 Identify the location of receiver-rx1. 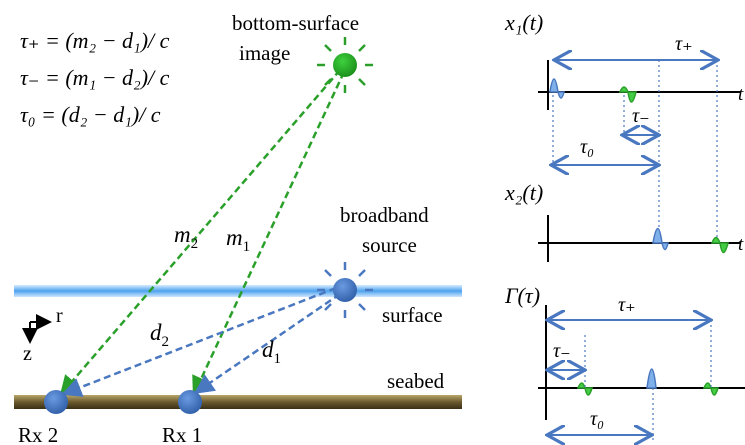
(190, 402).